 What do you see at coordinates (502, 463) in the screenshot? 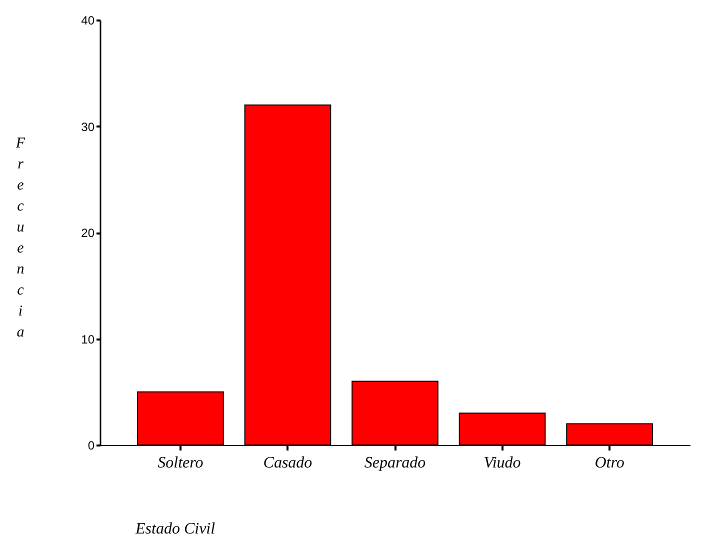
I see `x-tick-label: Viudo` at bounding box center [502, 463].